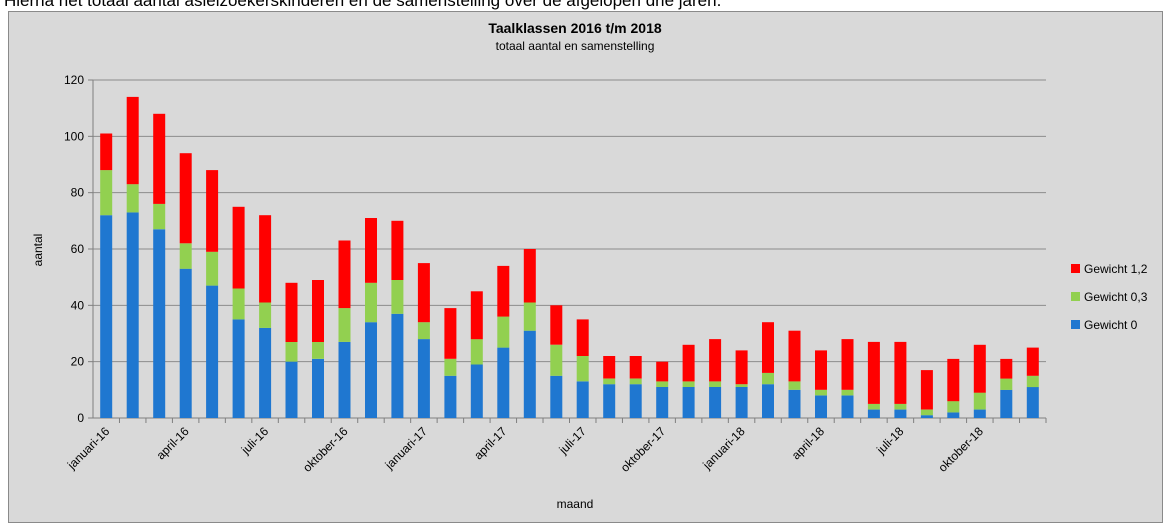  What do you see at coordinates (572, 440) in the screenshot?
I see `x-tick-label: juli-17` at bounding box center [572, 440].